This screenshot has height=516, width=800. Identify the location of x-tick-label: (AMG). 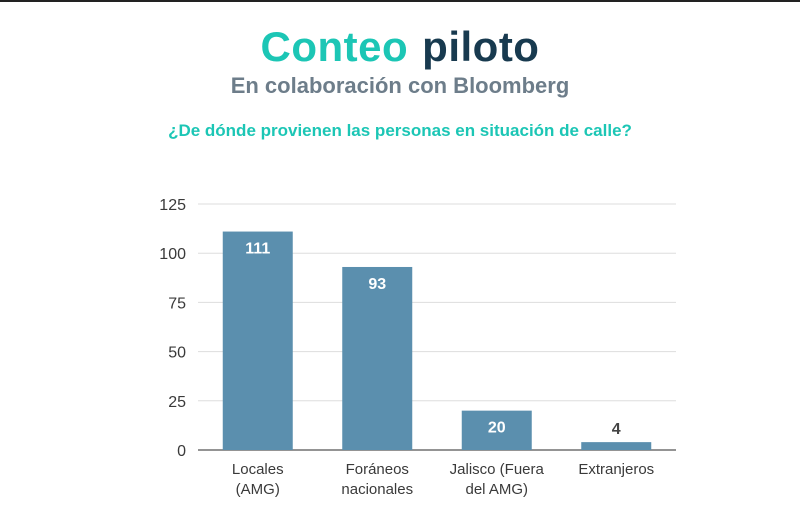
(258, 489).